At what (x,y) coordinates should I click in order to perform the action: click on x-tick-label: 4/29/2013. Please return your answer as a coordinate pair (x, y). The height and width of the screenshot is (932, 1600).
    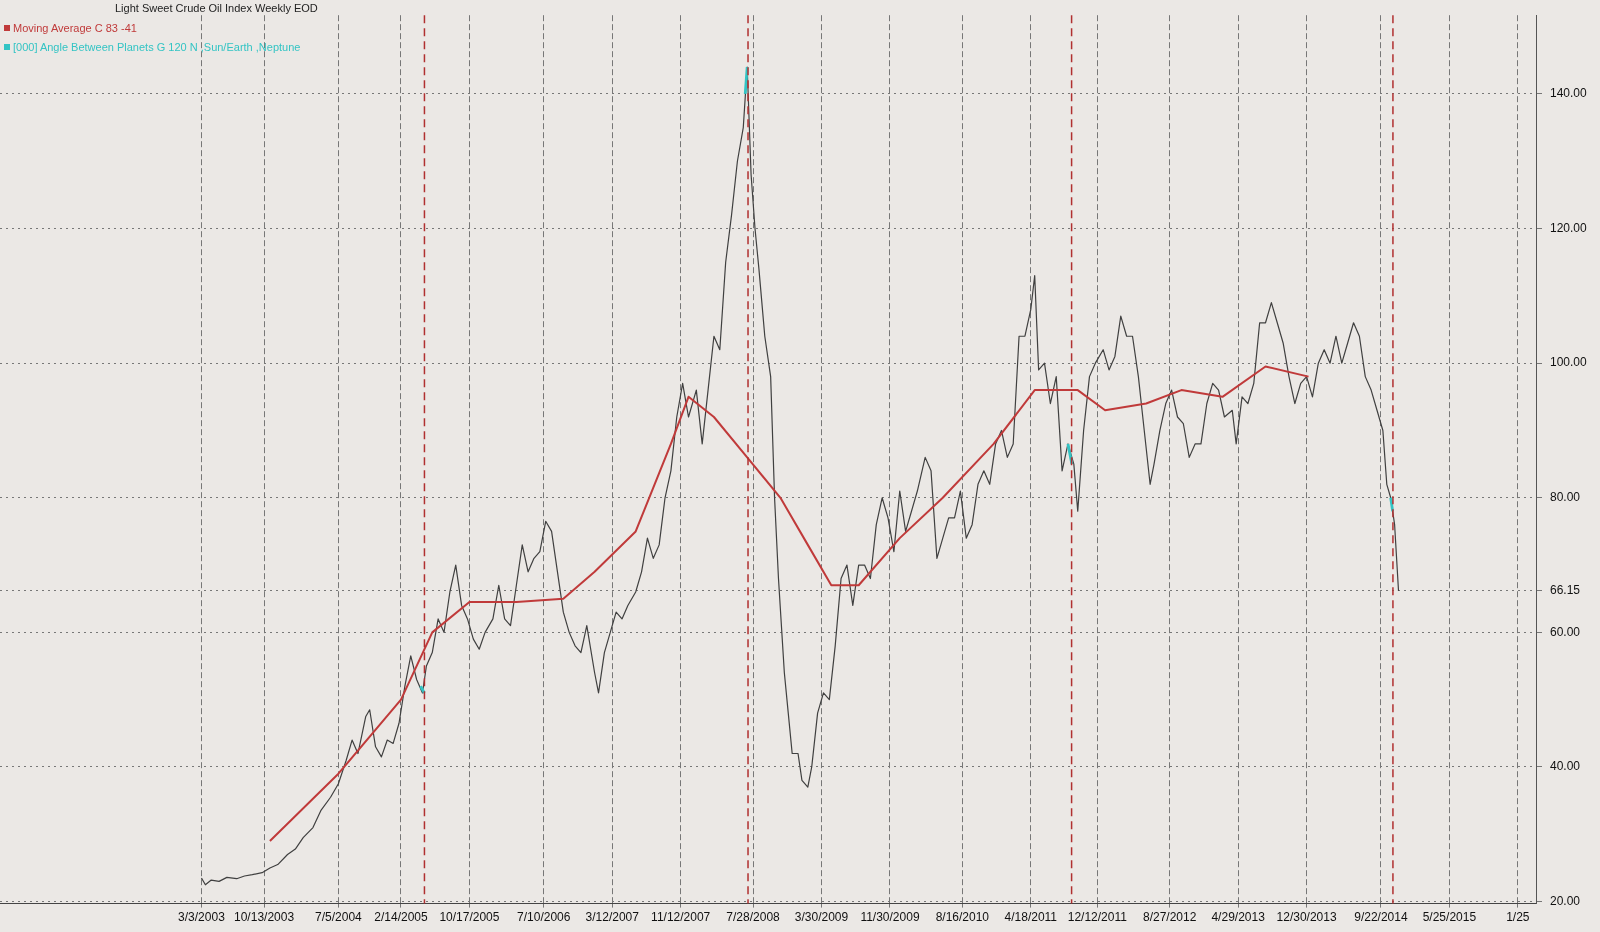
    Looking at the image, I should click on (1238, 917).